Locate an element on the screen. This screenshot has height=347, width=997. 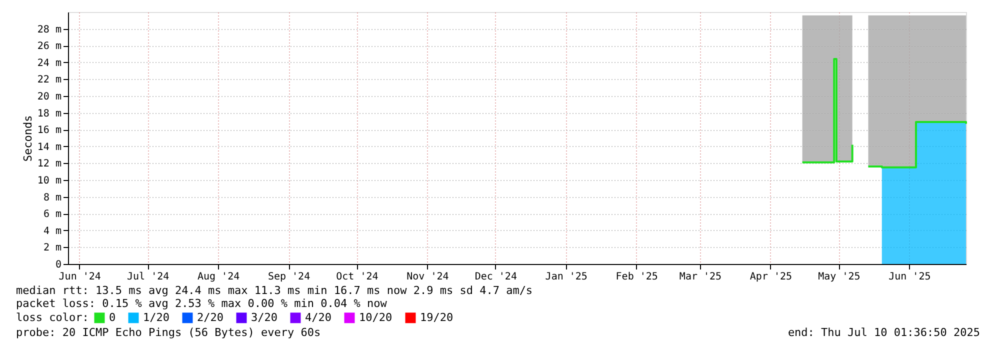
y-tick-label: 28 m is located at coordinates (49, 30).